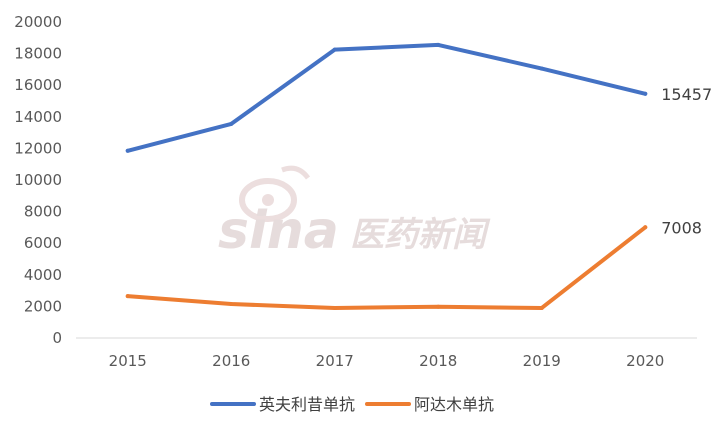 This screenshot has height=432, width=720. What do you see at coordinates (420, 235) in the screenshot?
I see `watermark-tagline: 医药新闻` at bounding box center [420, 235].